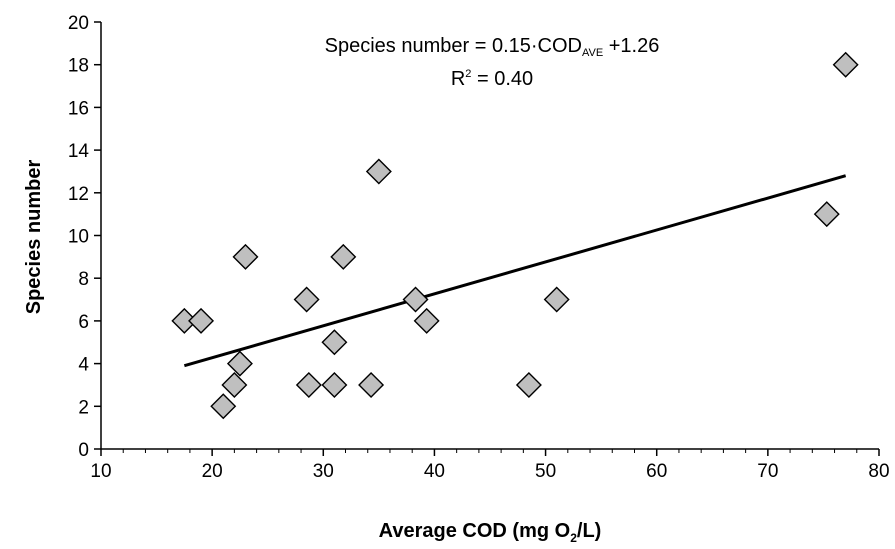  I want to click on y-tick-label: 16, so click(78, 108).